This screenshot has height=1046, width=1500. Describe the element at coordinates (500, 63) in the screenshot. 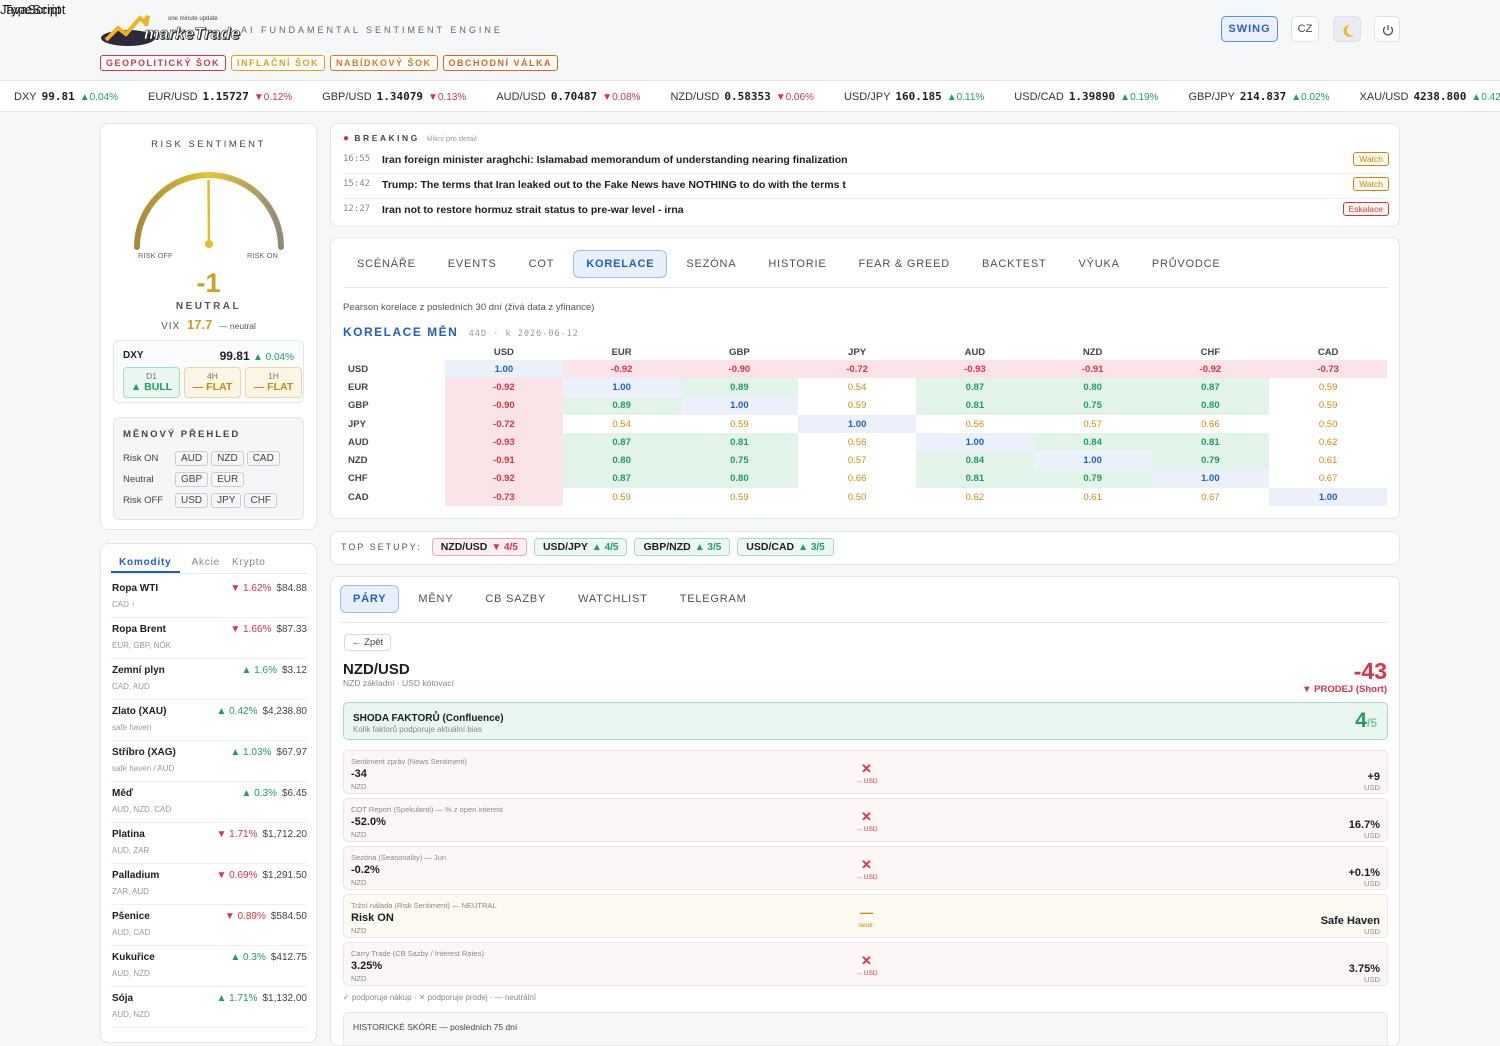

I see `shock-tag: OBCHODNÍ VÁLKA` at that location.